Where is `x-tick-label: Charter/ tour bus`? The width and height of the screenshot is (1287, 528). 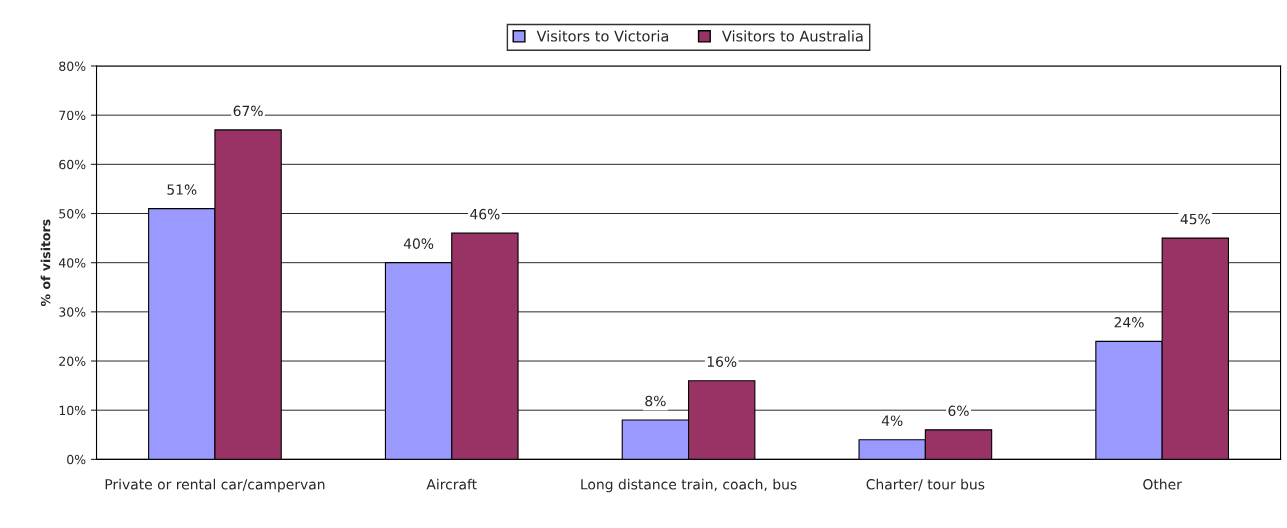
x-tick-label: Charter/ tour bus is located at coordinates (925, 484).